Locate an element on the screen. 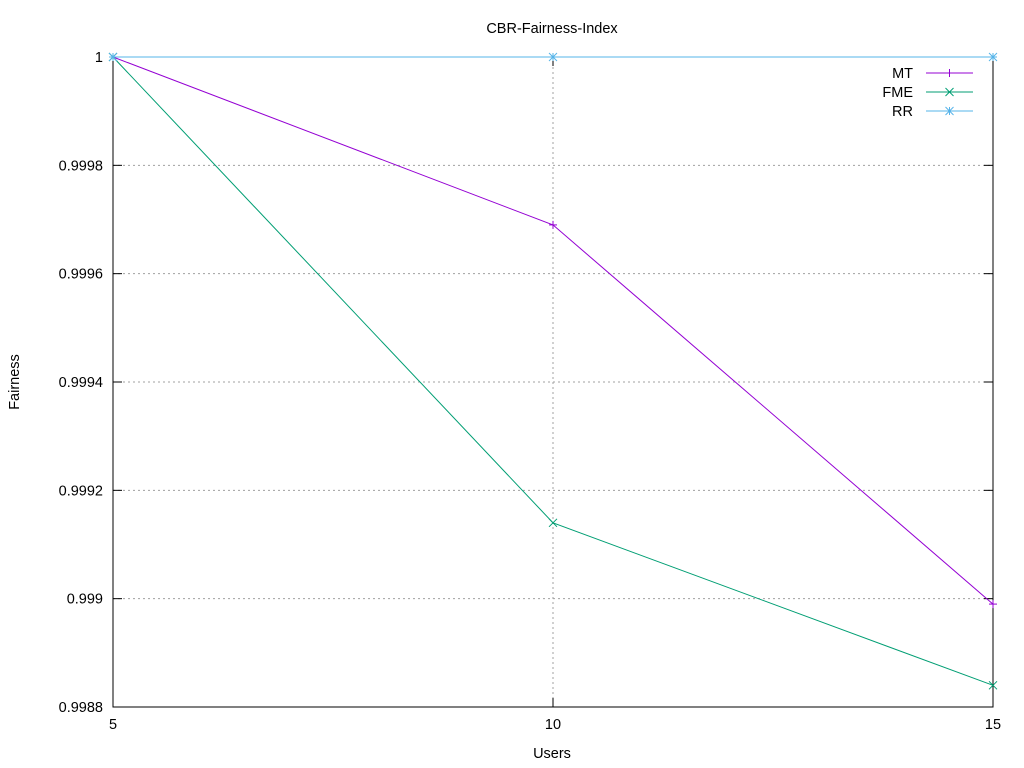 This screenshot has height=768, width=1024. y-tick-label: 0.999 is located at coordinates (85, 600).